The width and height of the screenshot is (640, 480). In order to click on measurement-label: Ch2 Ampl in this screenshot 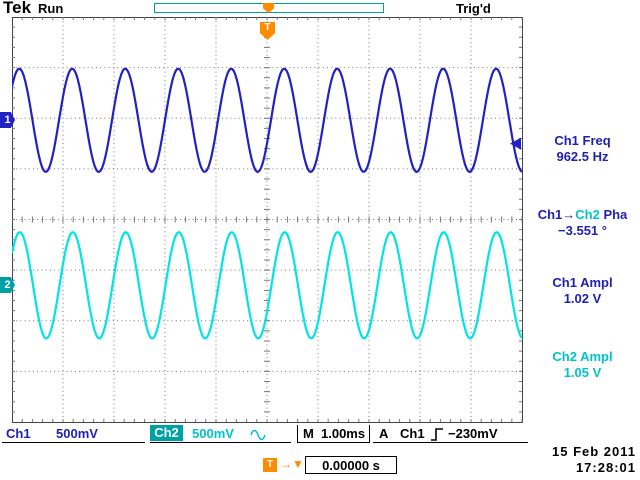, I will do `click(582, 356)`.